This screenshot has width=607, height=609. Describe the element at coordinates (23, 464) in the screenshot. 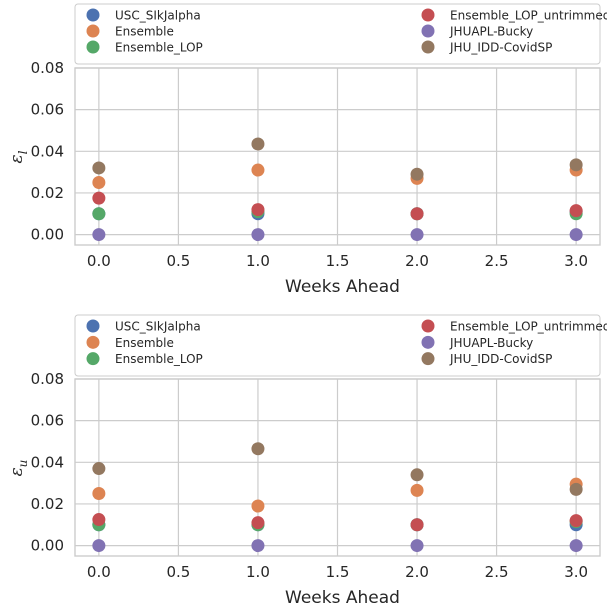

I see `y-axis-label-subscript: u` at that location.